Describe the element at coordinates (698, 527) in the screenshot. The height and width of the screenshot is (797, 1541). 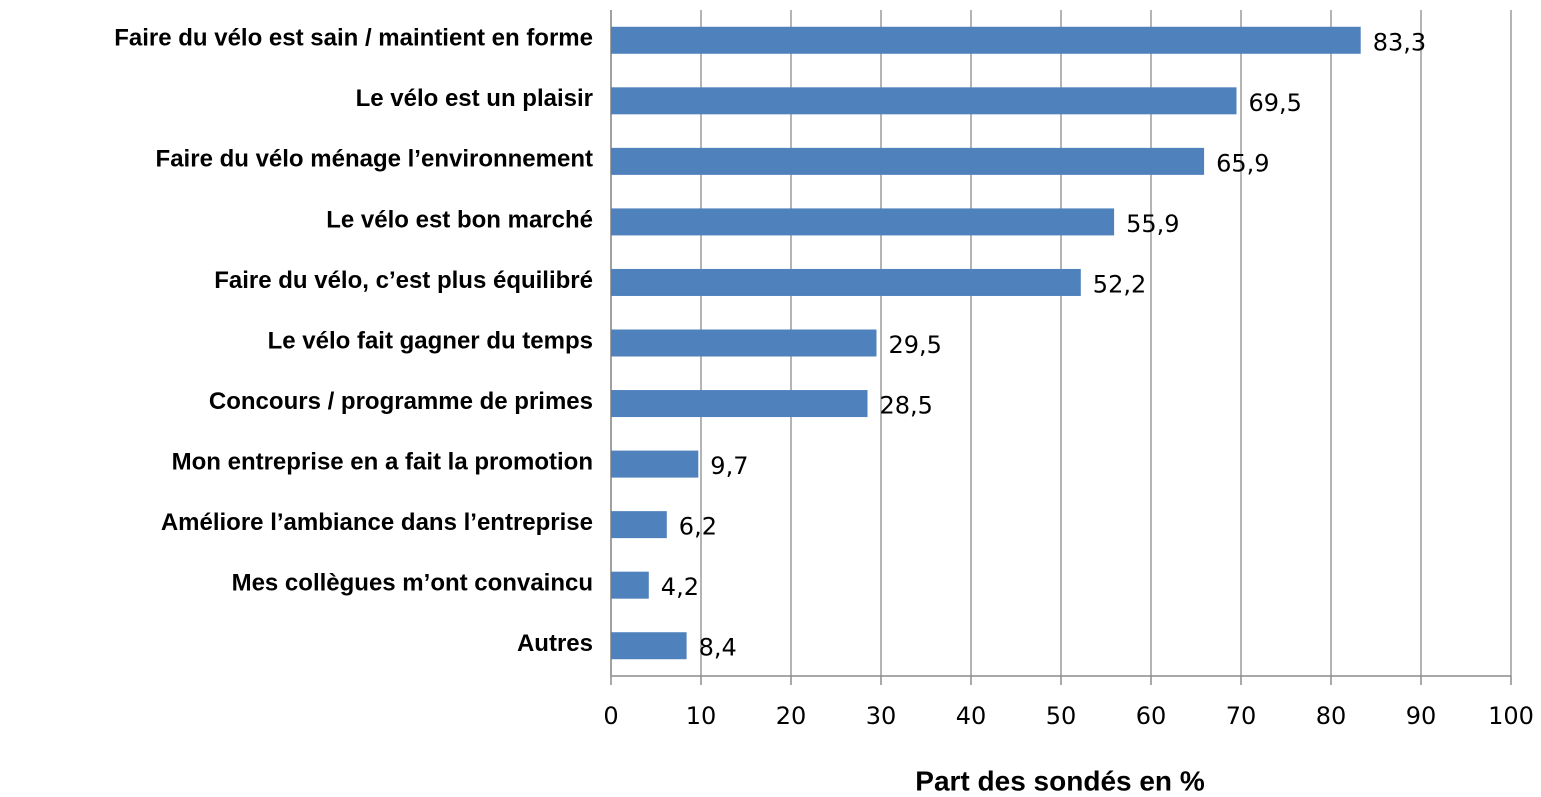
I see `value-label: 6,2` at that location.